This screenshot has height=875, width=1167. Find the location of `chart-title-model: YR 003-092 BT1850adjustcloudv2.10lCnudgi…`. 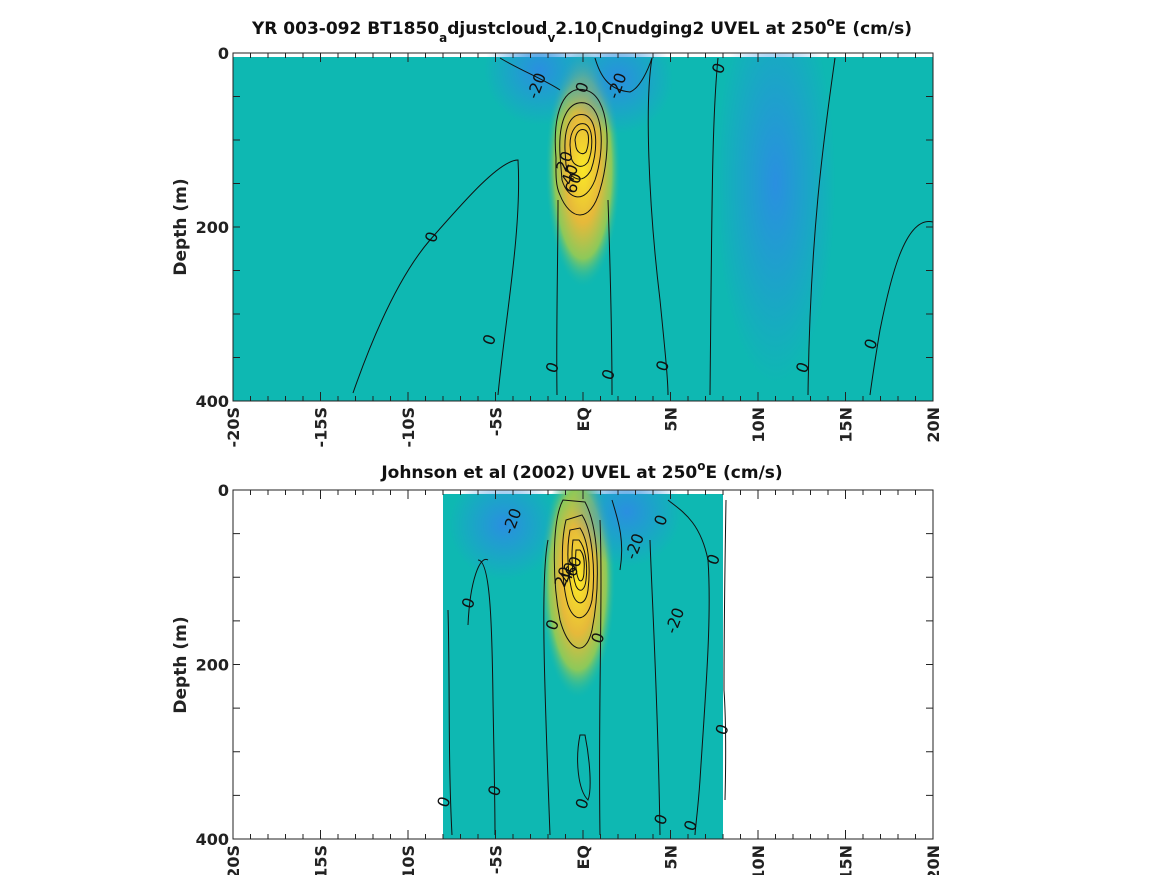

chart-title-model: YR 003-092 BT1850adjustcloudv2.10lCnudgi… is located at coordinates (581, 30).